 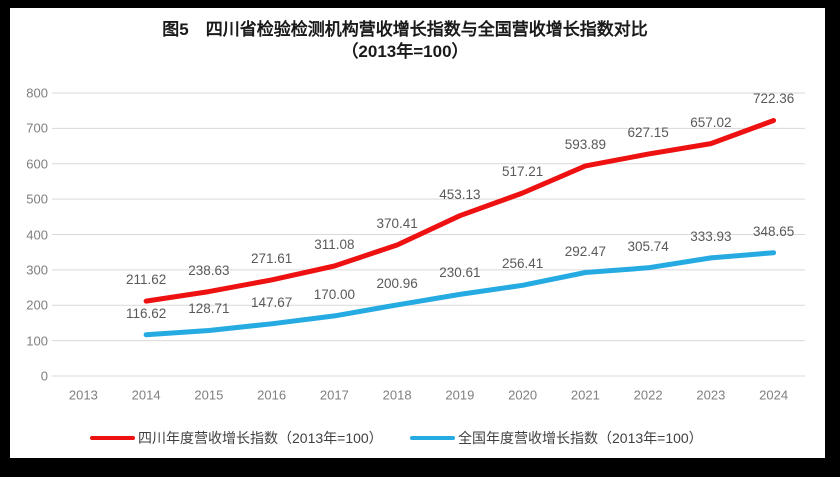 What do you see at coordinates (522, 264) in the screenshot?
I see `data-label-national: 256.41` at bounding box center [522, 264].